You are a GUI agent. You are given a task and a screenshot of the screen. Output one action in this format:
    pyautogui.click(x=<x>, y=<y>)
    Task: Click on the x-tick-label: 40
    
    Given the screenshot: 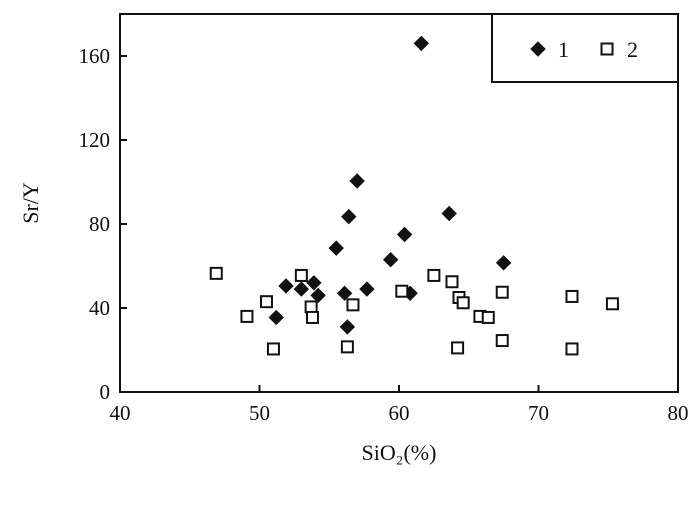 What is the action you would take?
    pyautogui.click(x=120, y=413)
    